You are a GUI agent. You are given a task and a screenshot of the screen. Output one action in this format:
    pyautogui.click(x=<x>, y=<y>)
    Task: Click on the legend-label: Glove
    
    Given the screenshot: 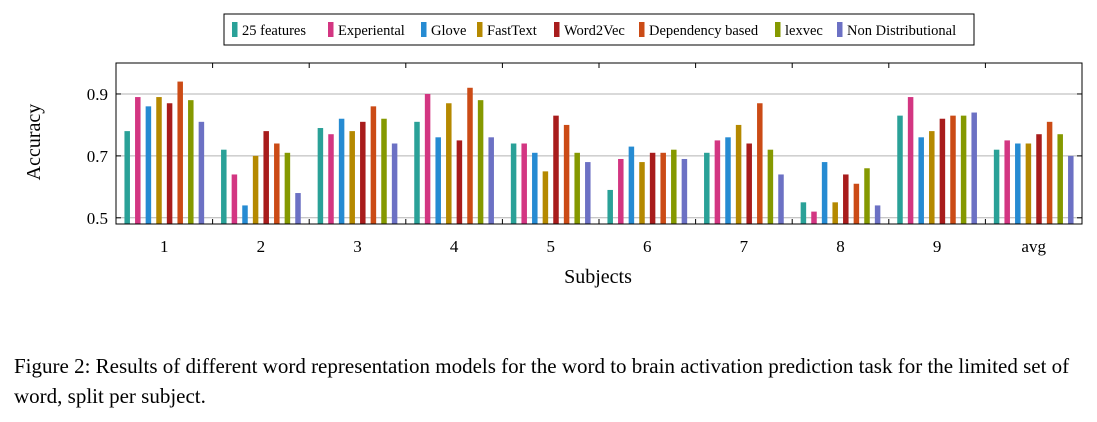 What is the action you would take?
    pyautogui.click(x=448, y=31)
    